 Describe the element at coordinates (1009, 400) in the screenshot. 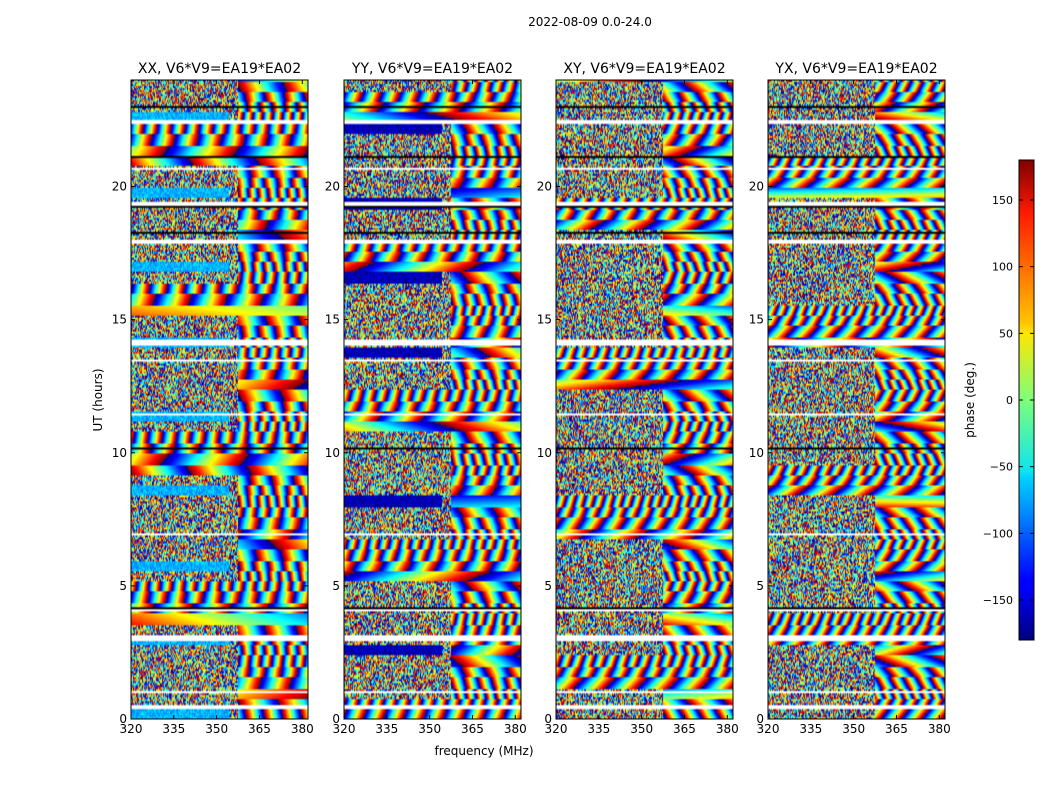

I see `colorbar-tick-label: 0` at that location.